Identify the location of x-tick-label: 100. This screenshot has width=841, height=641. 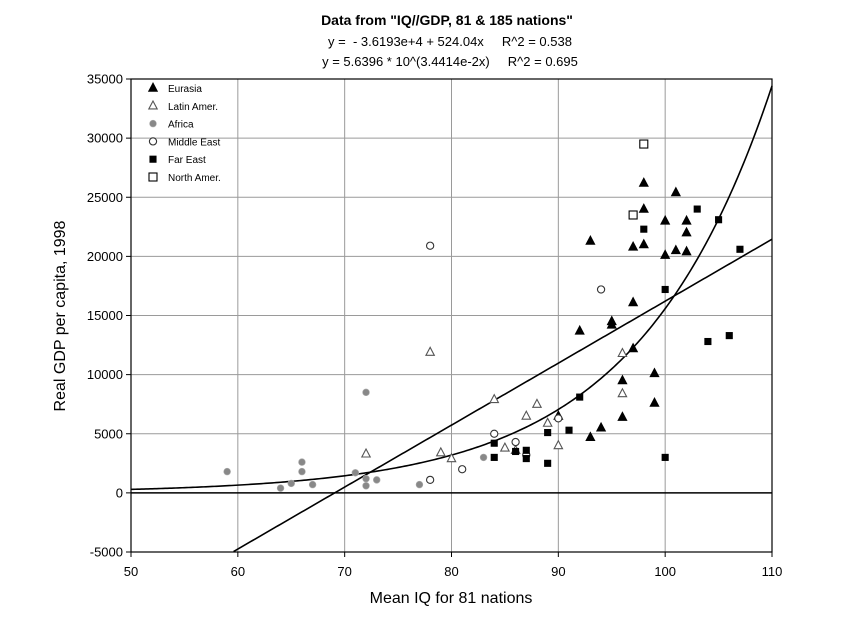
(665, 571).